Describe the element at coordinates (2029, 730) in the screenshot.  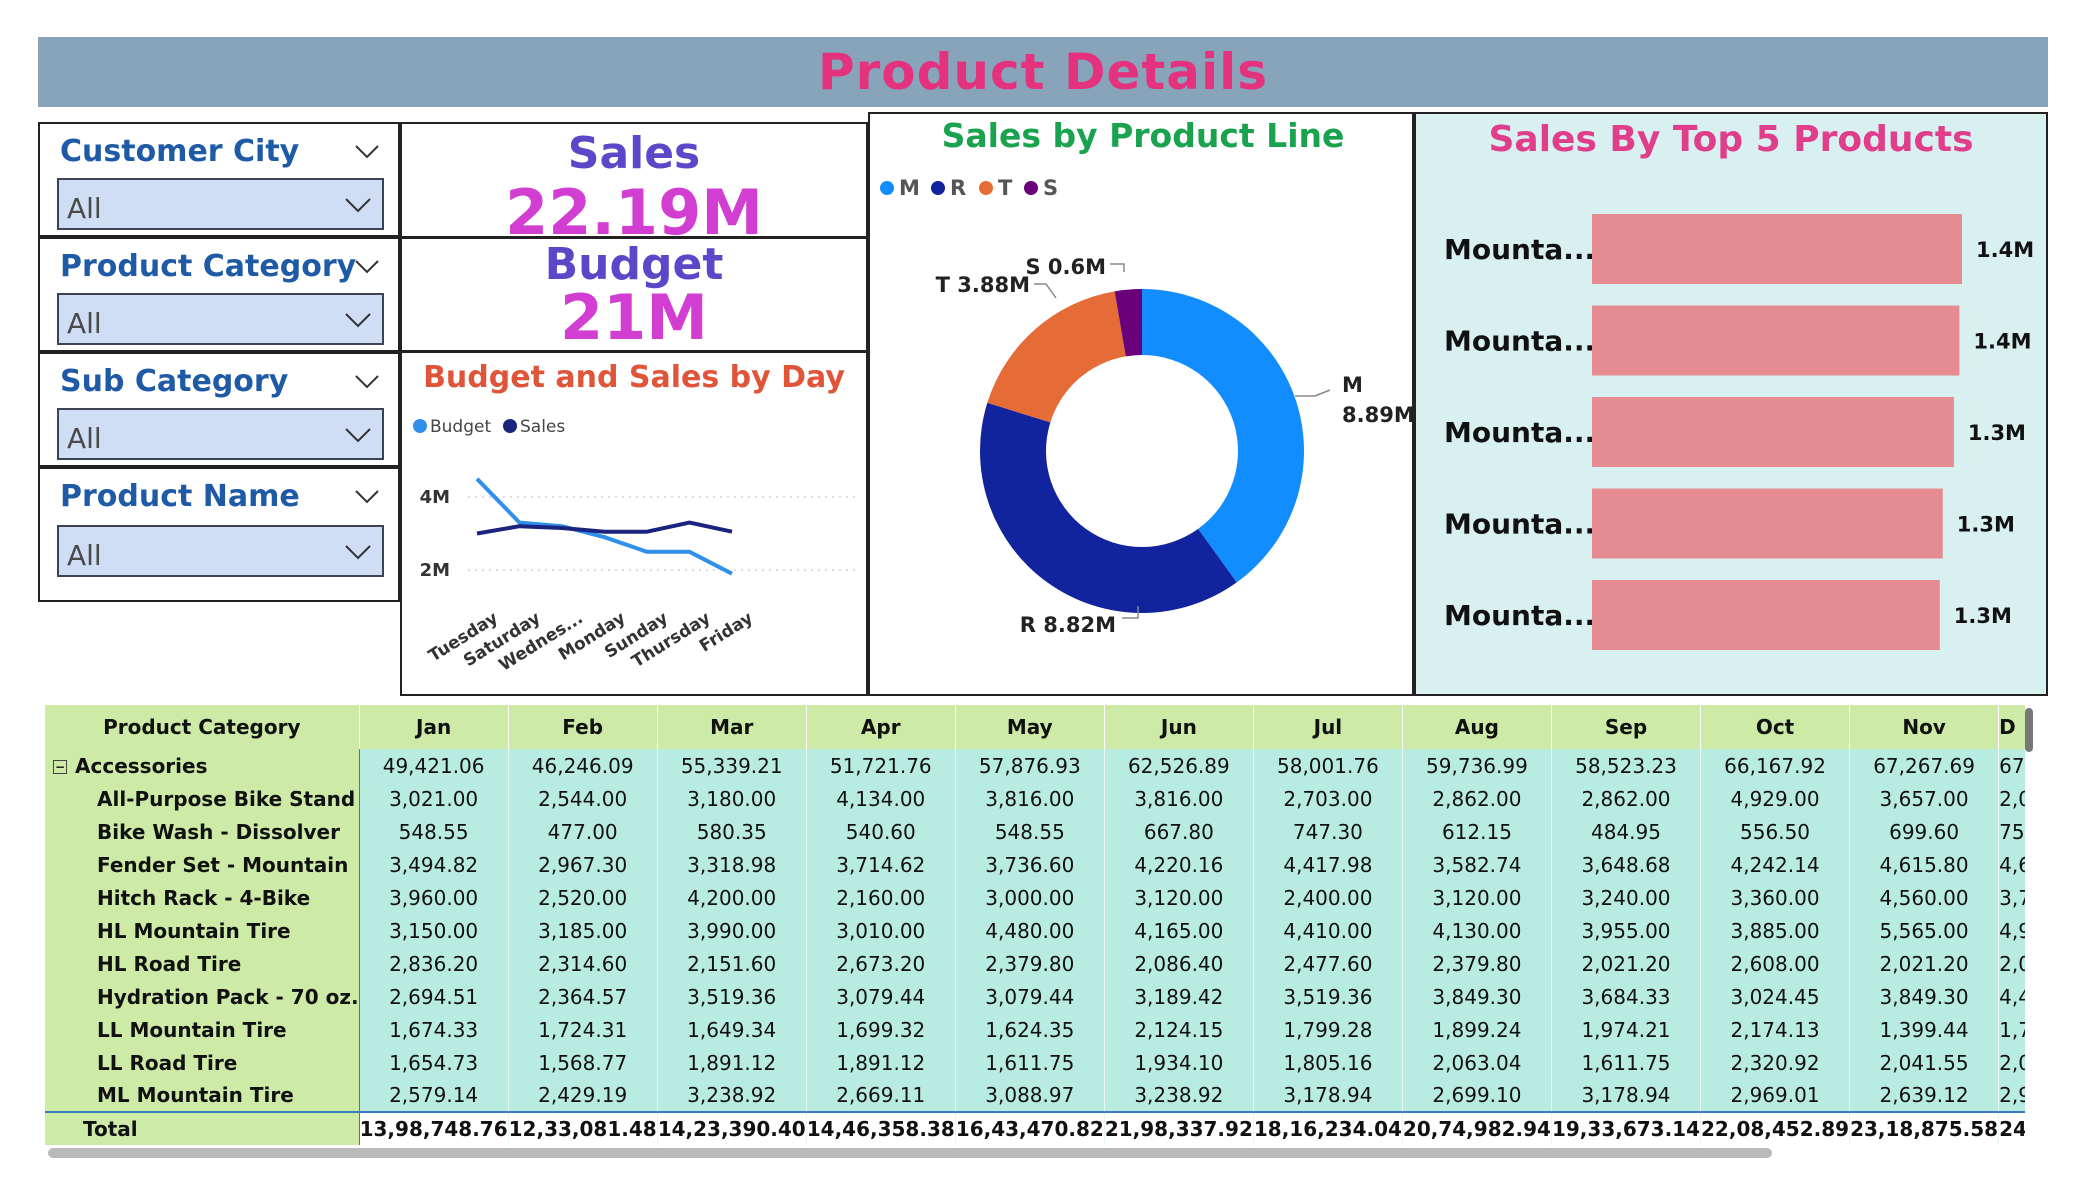
I see `vertical-scrollbar` at that location.